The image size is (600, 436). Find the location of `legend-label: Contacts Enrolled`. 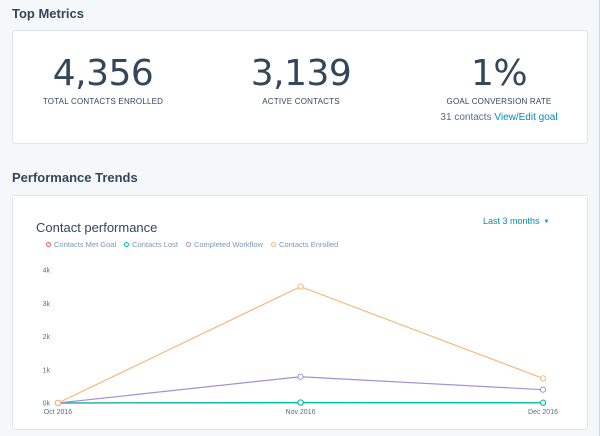

legend-label: Contacts Enrolled is located at coordinates (309, 244).